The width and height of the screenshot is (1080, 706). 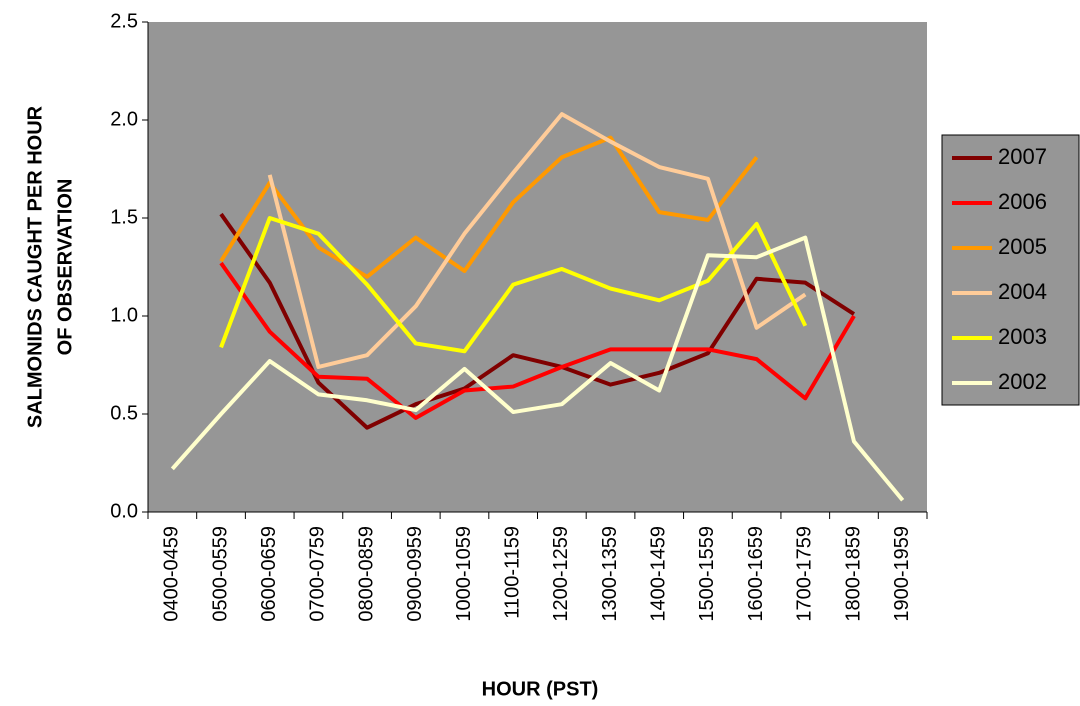 What do you see at coordinates (415, 574) in the screenshot?
I see `x-tick-label: 0900-0959` at bounding box center [415, 574].